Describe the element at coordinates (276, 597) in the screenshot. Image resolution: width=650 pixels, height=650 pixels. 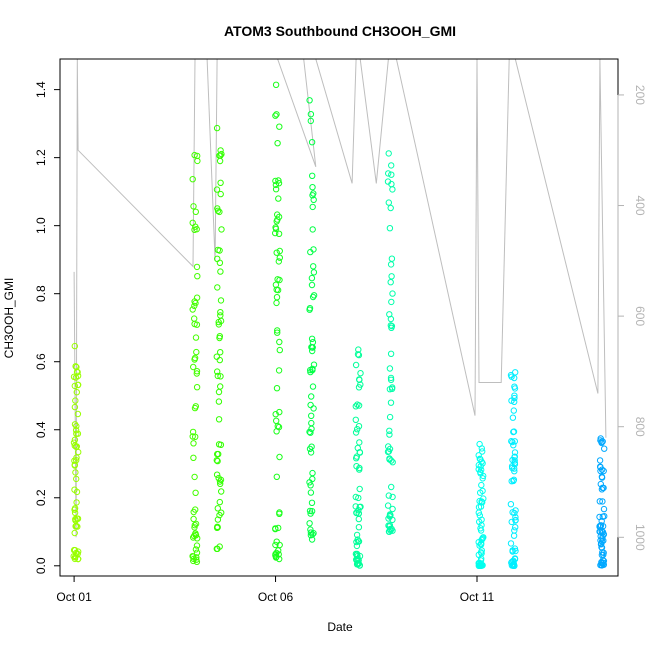
I see `x-tick-label: Oct 06` at that location.